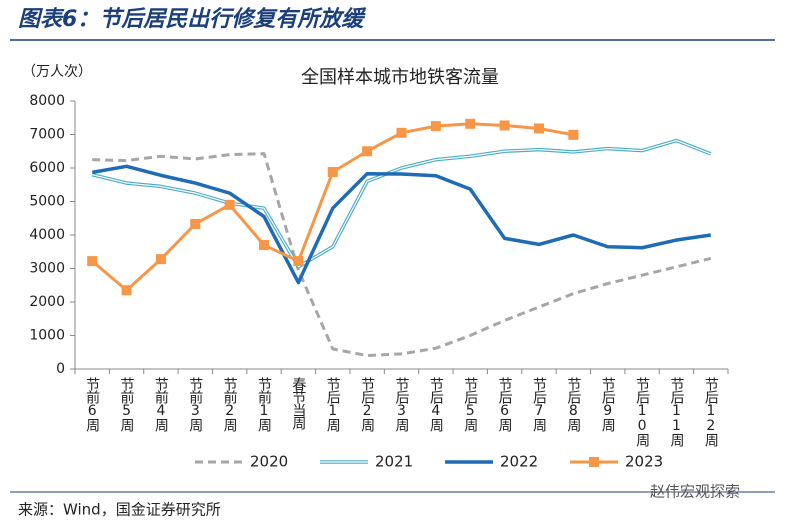 The height and width of the screenshot is (525, 785). I want to click on x-tick-label: 节后6周, so click(505, 405).